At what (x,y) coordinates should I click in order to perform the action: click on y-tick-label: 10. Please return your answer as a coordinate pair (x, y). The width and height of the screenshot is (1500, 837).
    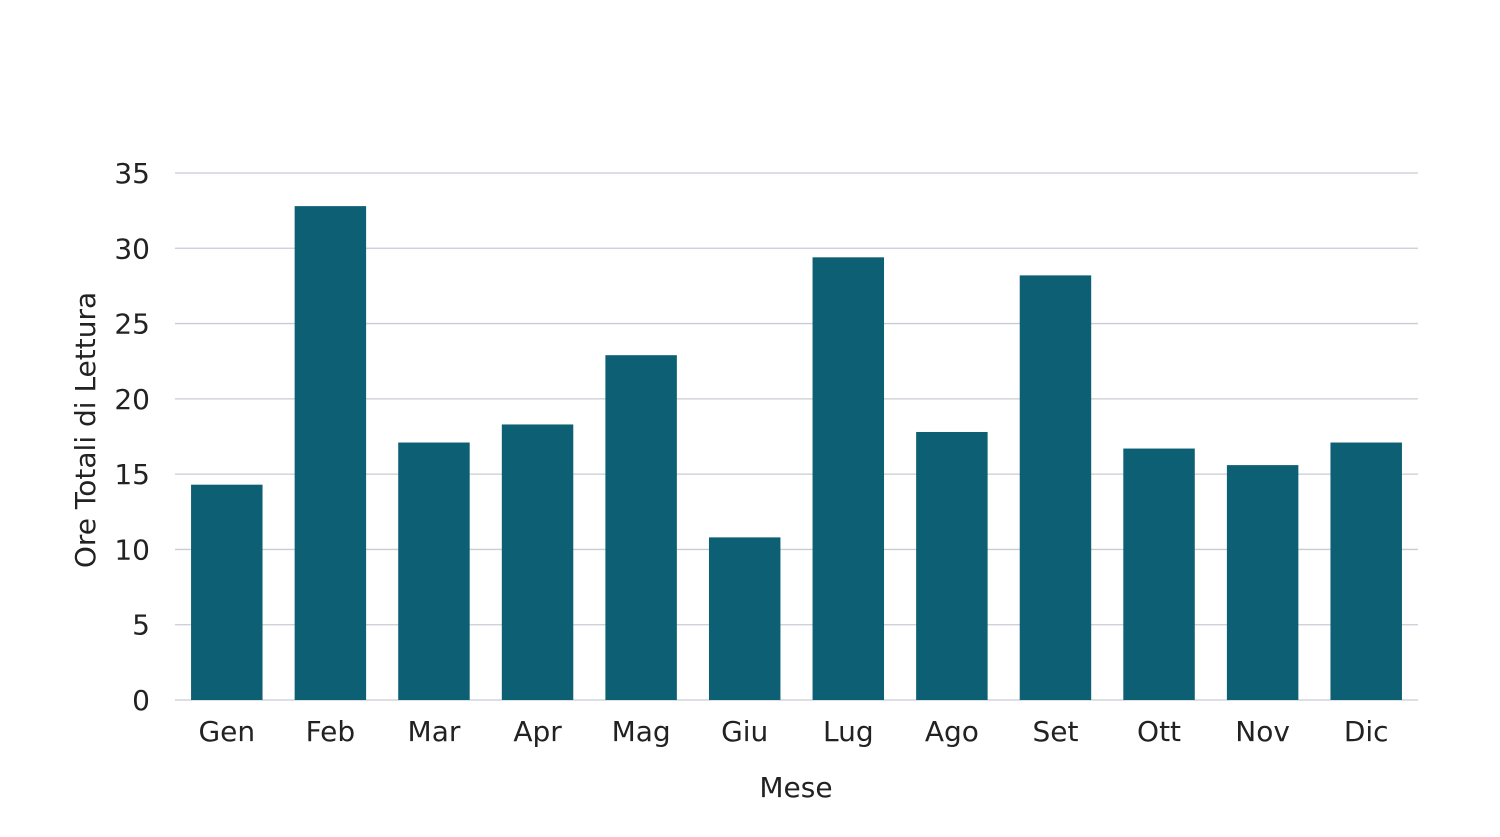
    Looking at the image, I should click on (132, 549).